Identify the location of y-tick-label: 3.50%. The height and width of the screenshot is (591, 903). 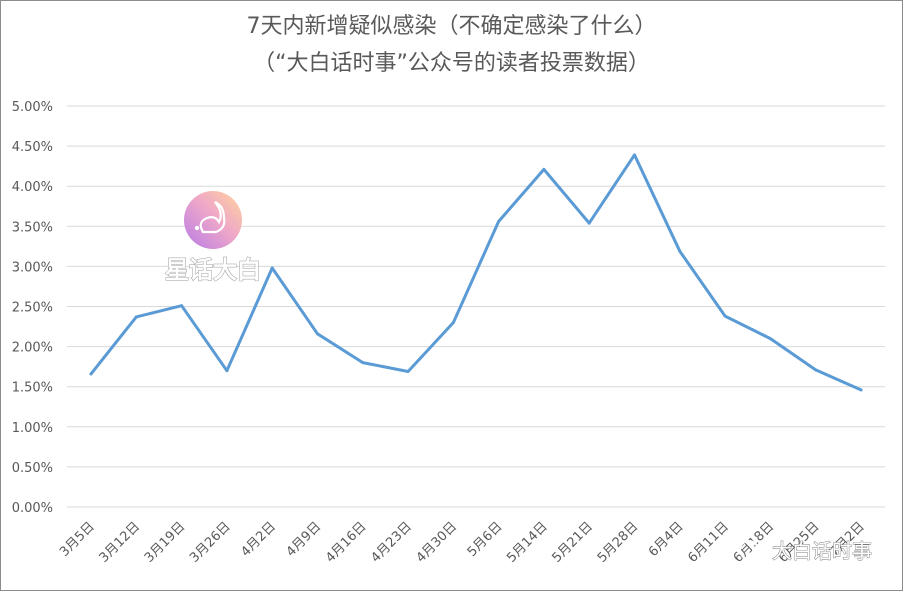
(32, 227).